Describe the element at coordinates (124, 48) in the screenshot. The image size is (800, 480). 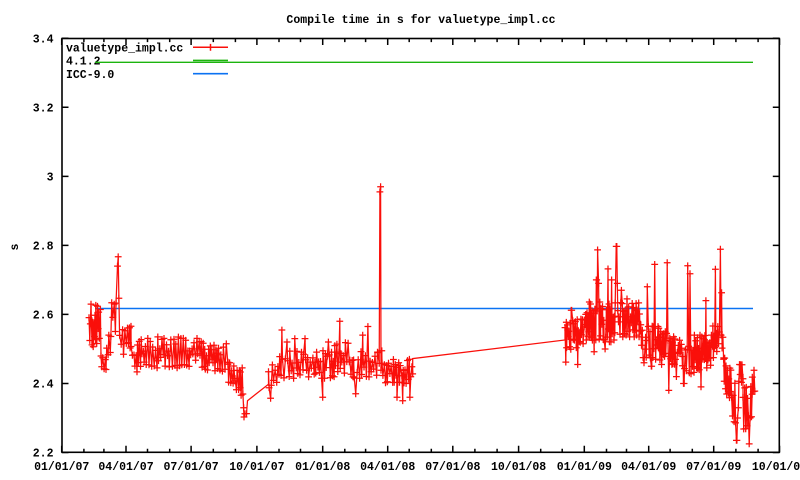
I see `svg-text: valuetype_impl.cc` at that location.